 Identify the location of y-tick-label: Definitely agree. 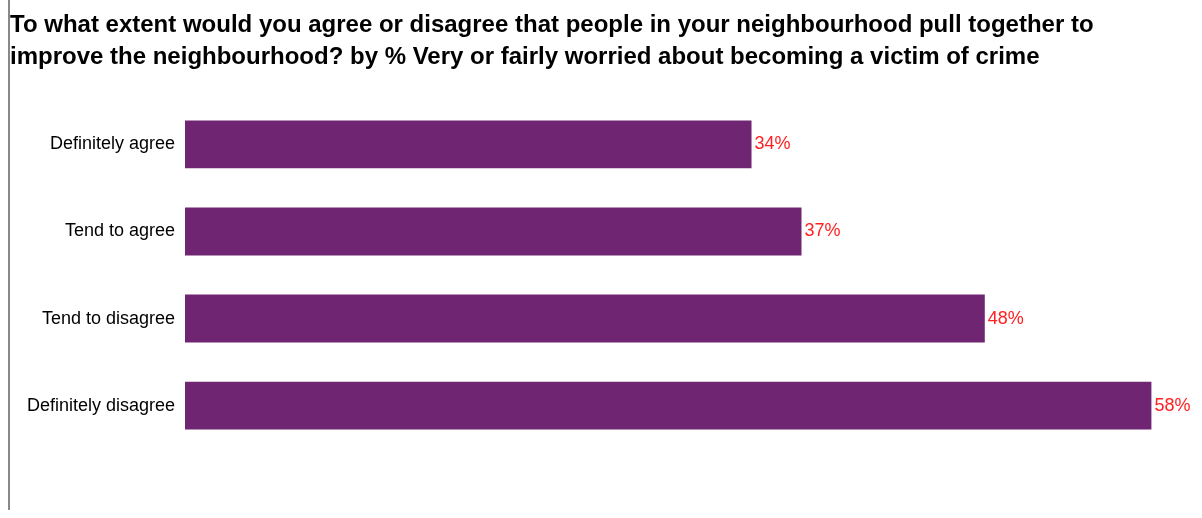
(112, 143).